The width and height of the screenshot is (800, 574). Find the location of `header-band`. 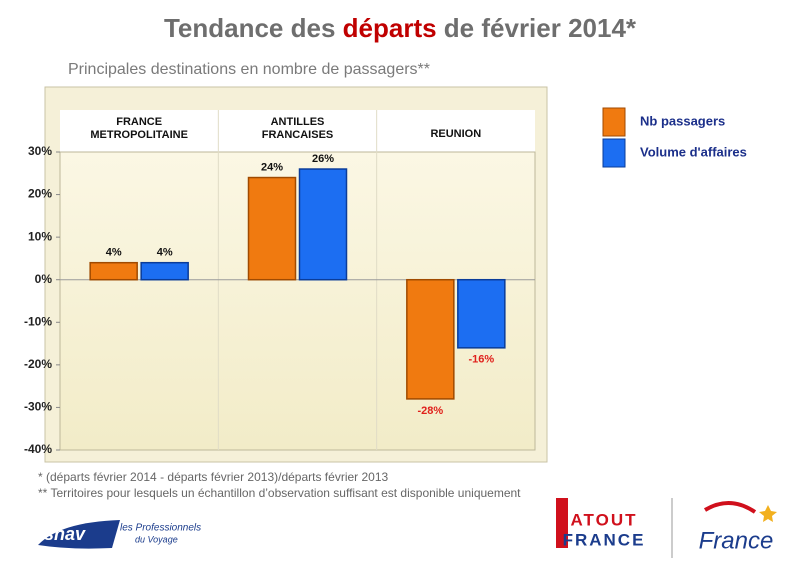

header-band is located at coordinates (297, 131).